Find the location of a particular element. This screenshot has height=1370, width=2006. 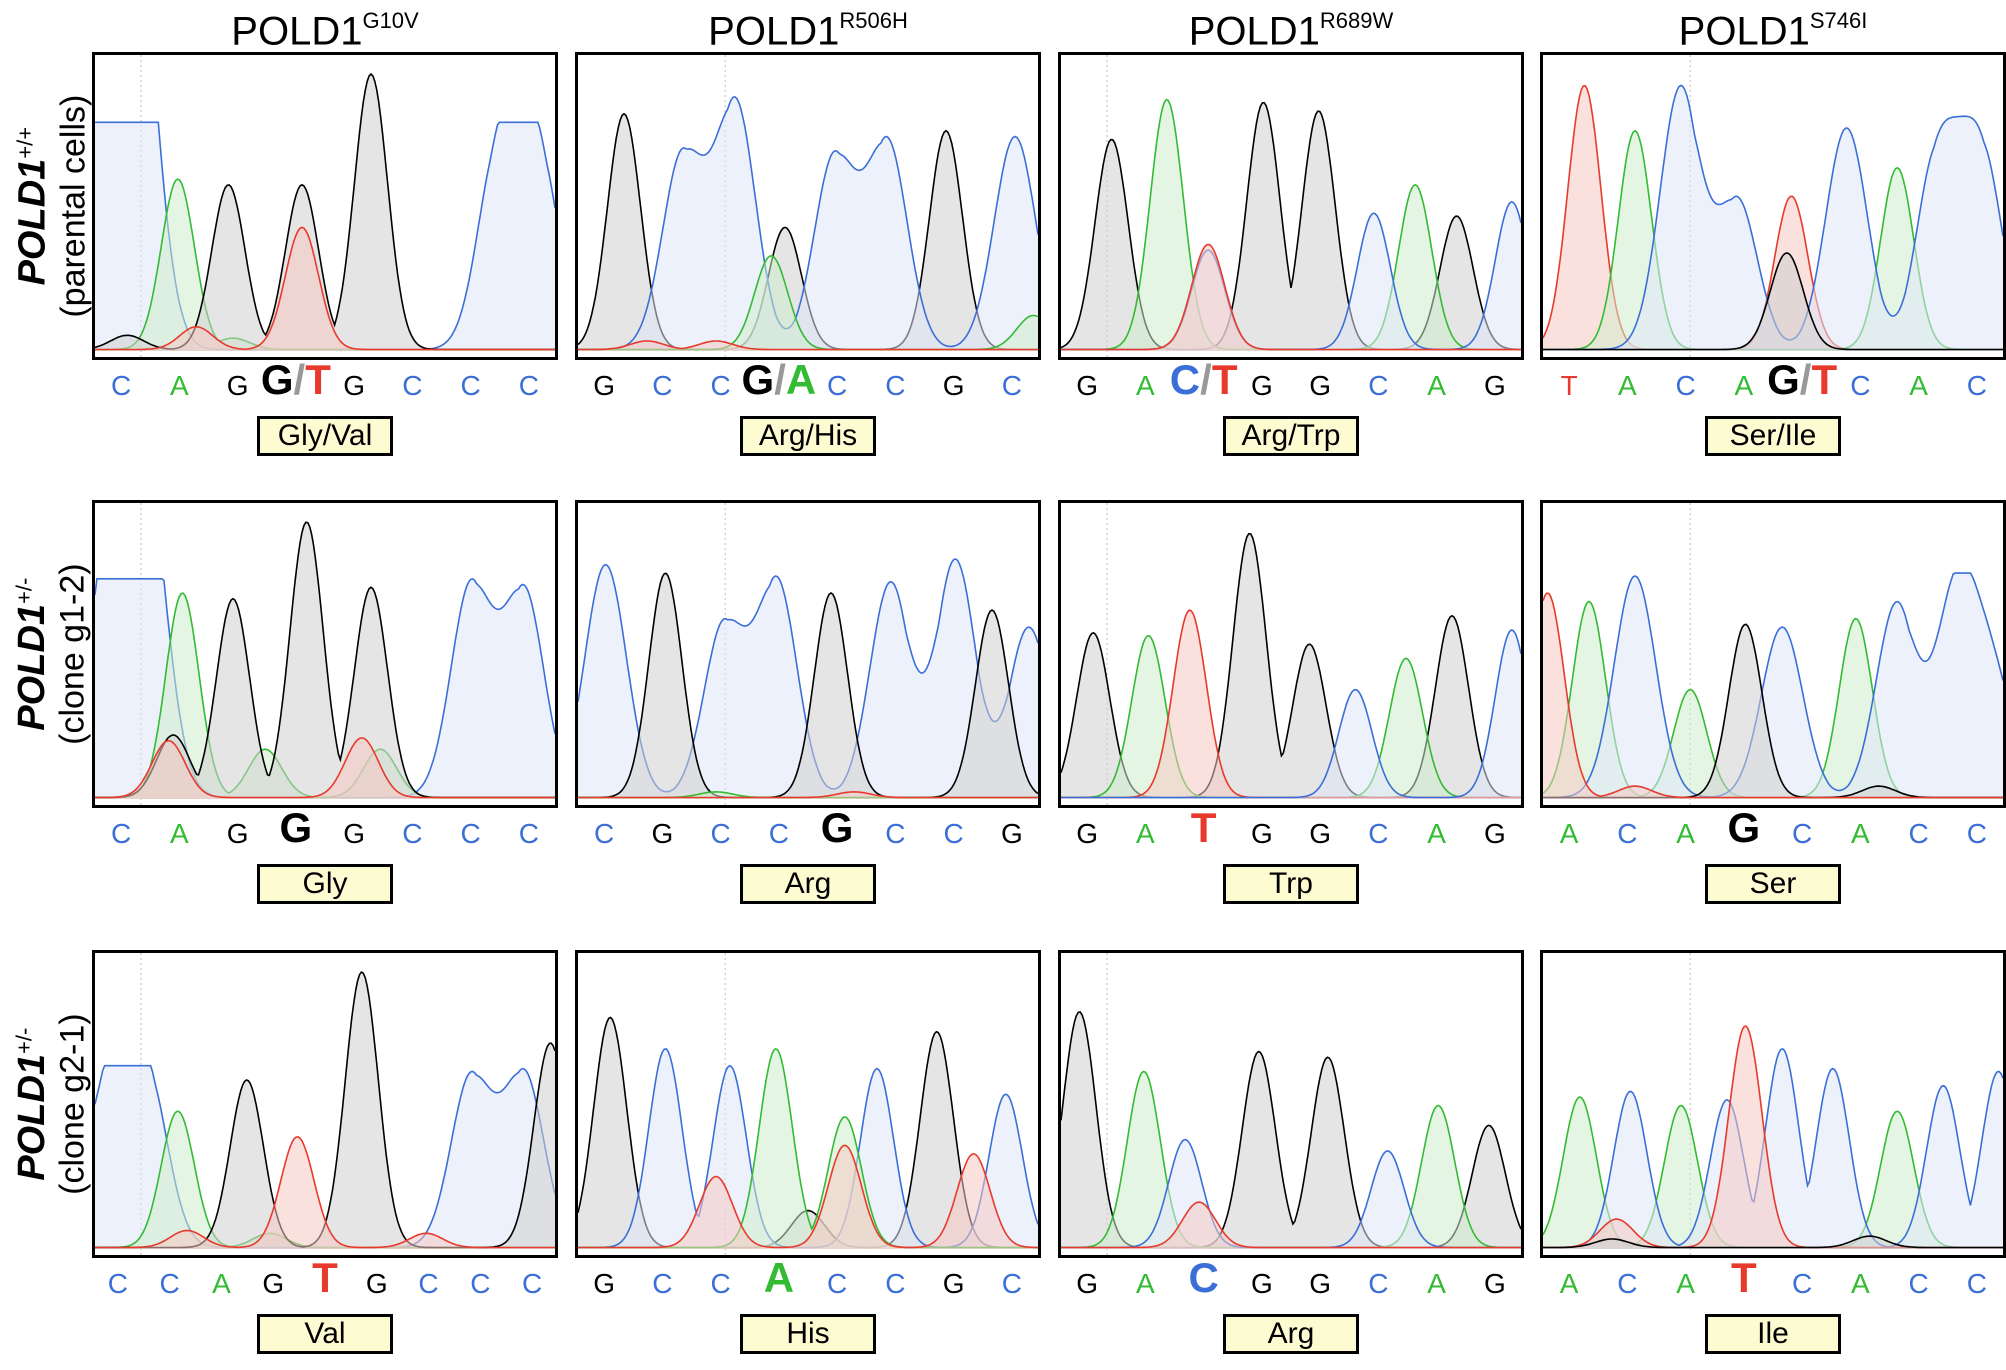

column-mutation: S746I is located at coordinates (1838, 20).